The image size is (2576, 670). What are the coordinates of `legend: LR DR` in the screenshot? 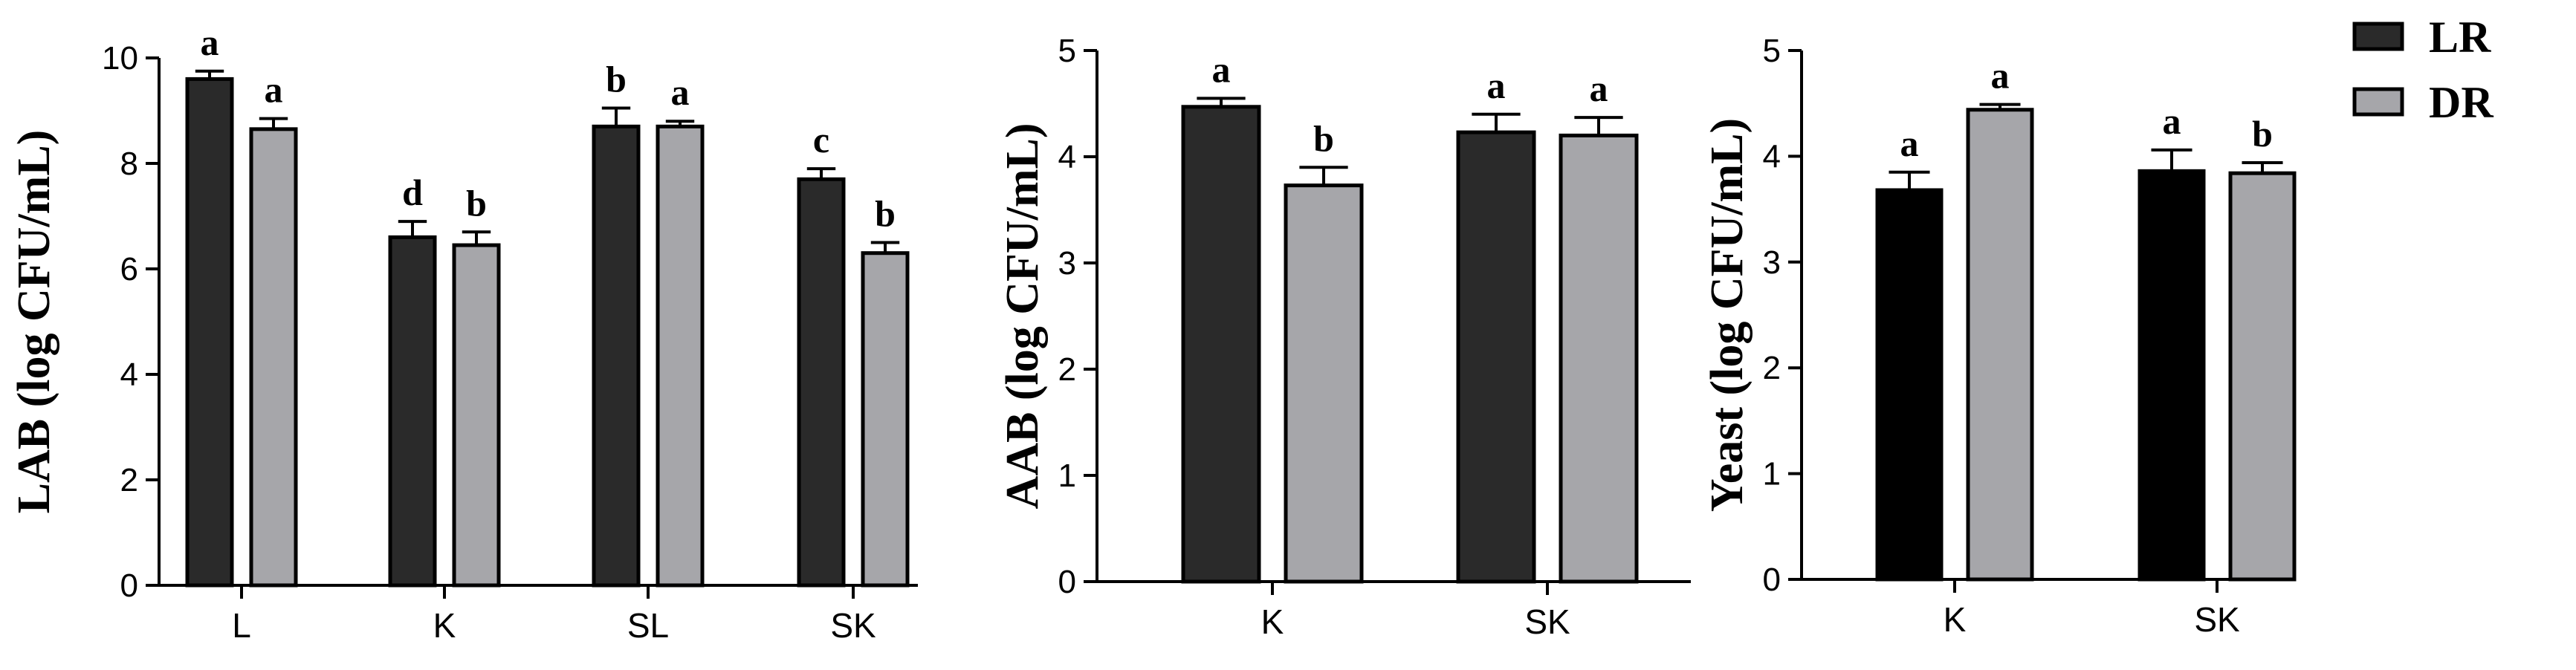 It's located at (2423, 70).